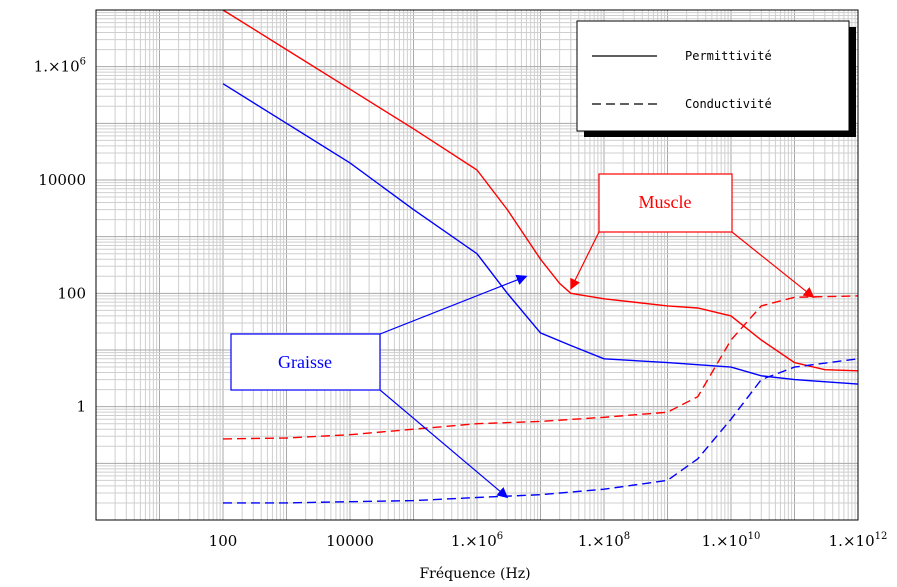 The image size is (897, 587). What do you see at coordinates (474, 574) in the screenshot?
I see `x-axis-label: Fréquence (Hz)` at bounding box center [474, 574].